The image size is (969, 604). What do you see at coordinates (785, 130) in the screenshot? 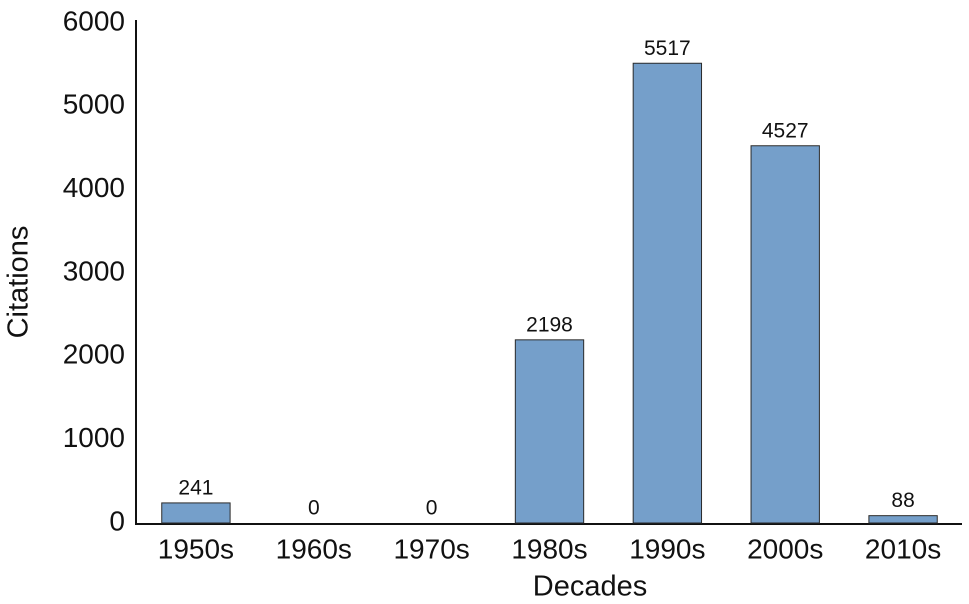
I see `data-label: 4527` at bounding box center [785, 130].